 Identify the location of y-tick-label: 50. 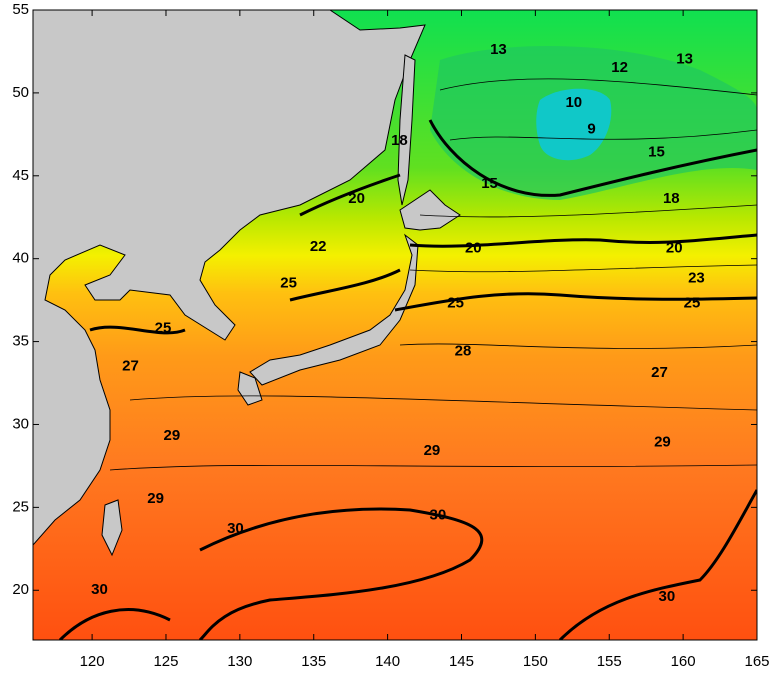
(20, 92).